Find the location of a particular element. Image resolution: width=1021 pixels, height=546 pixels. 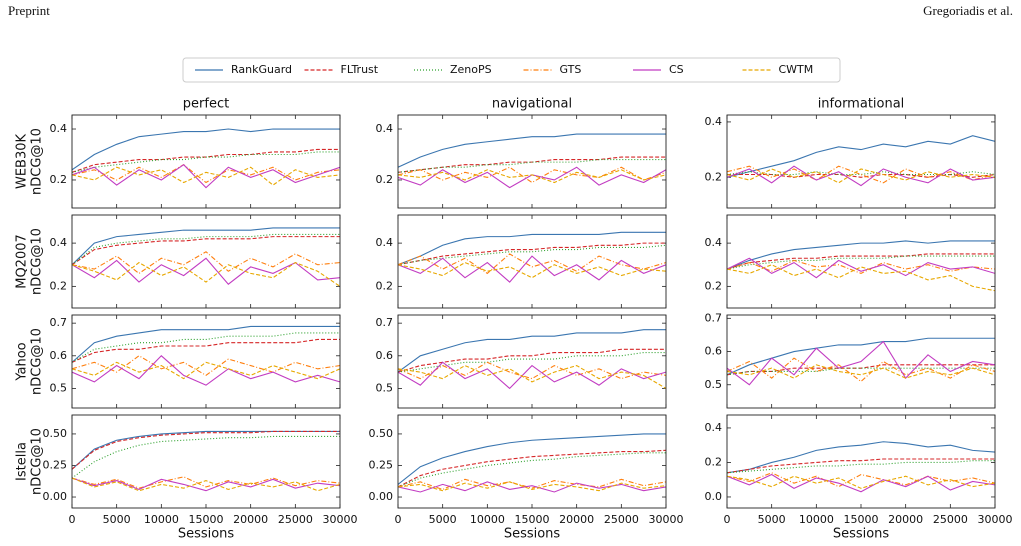

column-title: perfect is located at coordinates (206, 104).